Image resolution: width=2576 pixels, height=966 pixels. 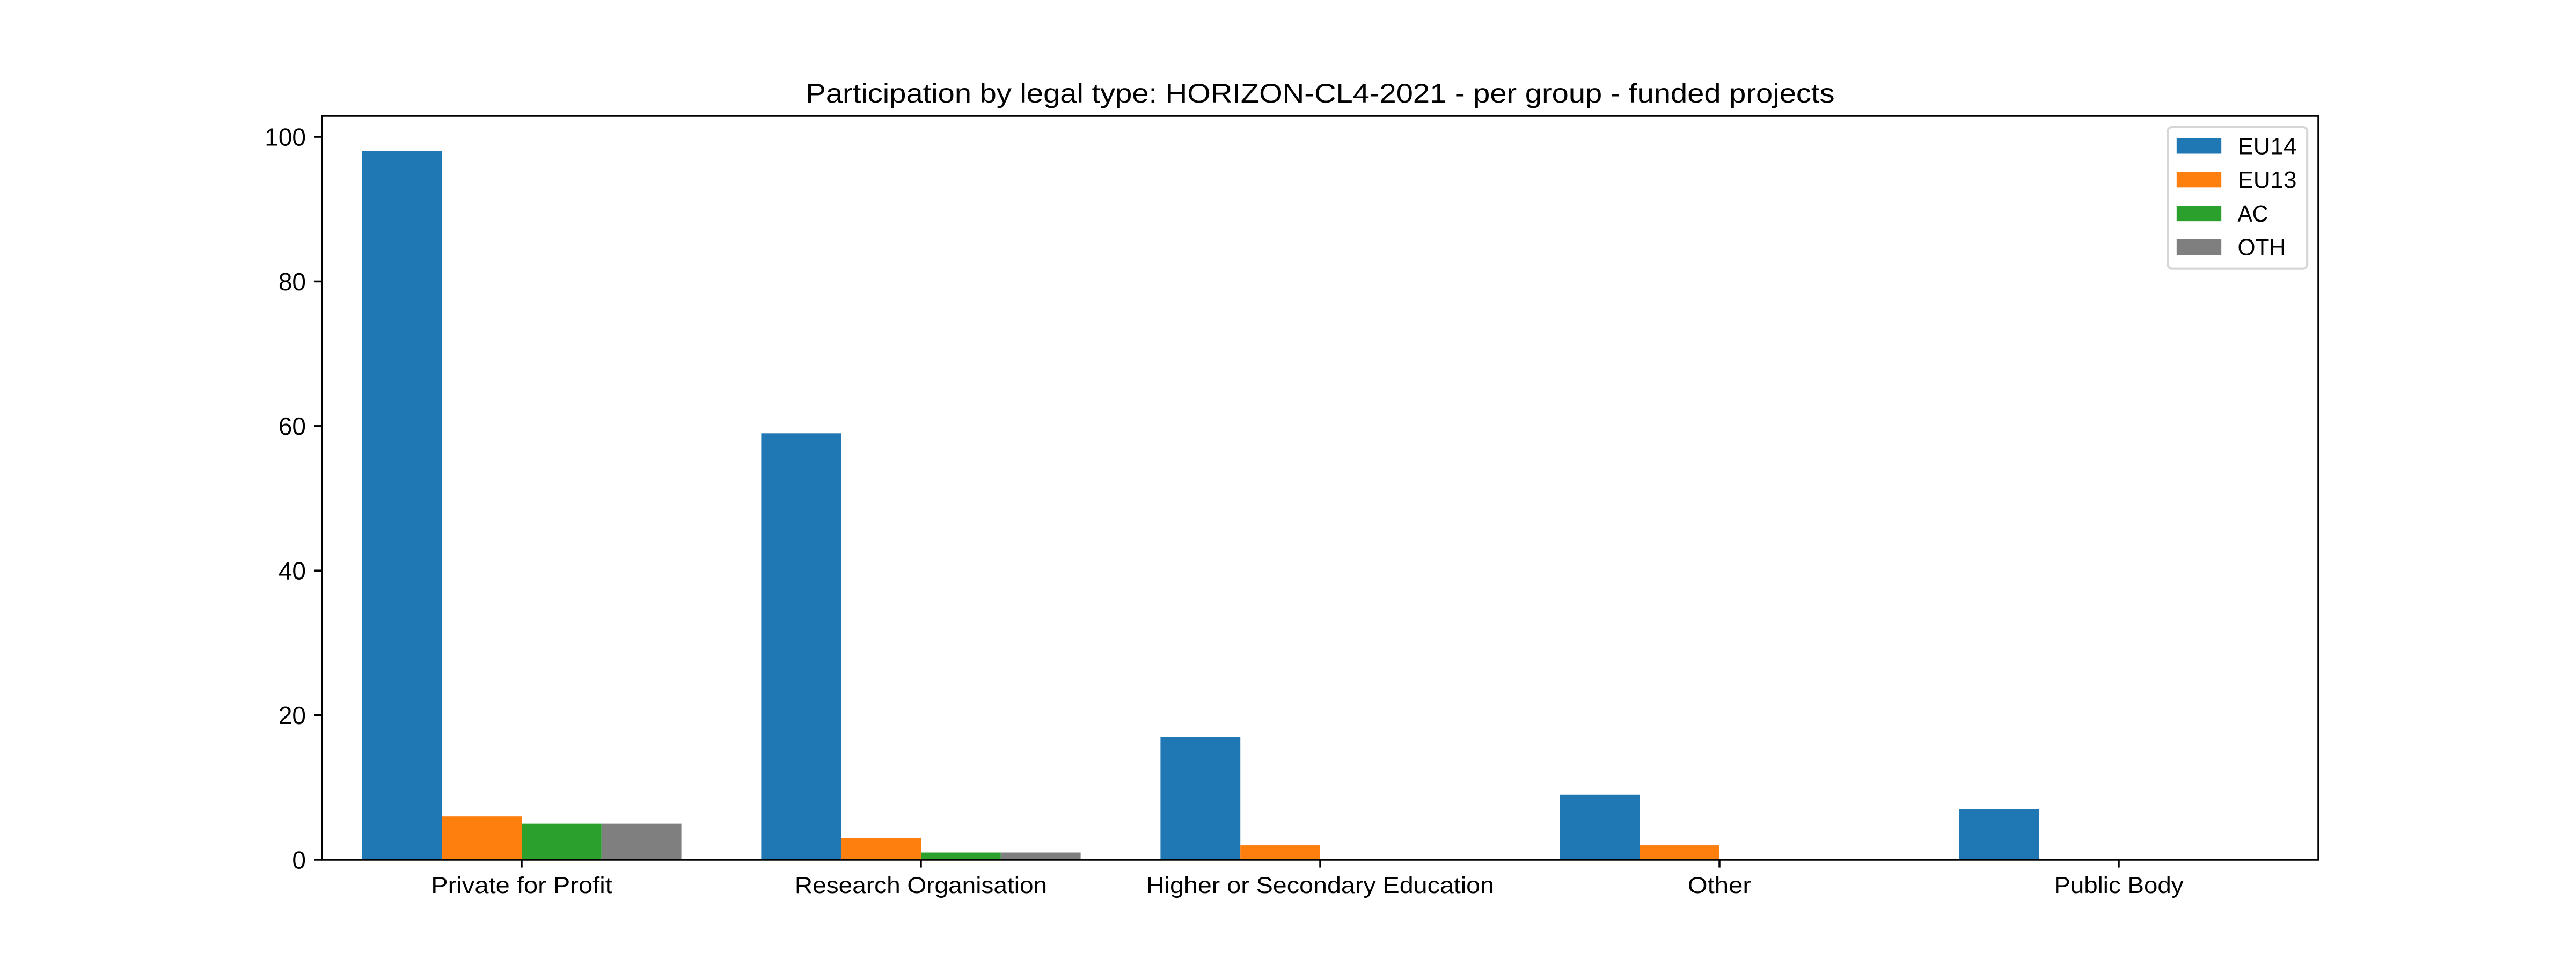 What do you see at coordinates (2267, 180) in the screenshot?
I see `svg-text: EU13` at bounding box center [2267, 180].